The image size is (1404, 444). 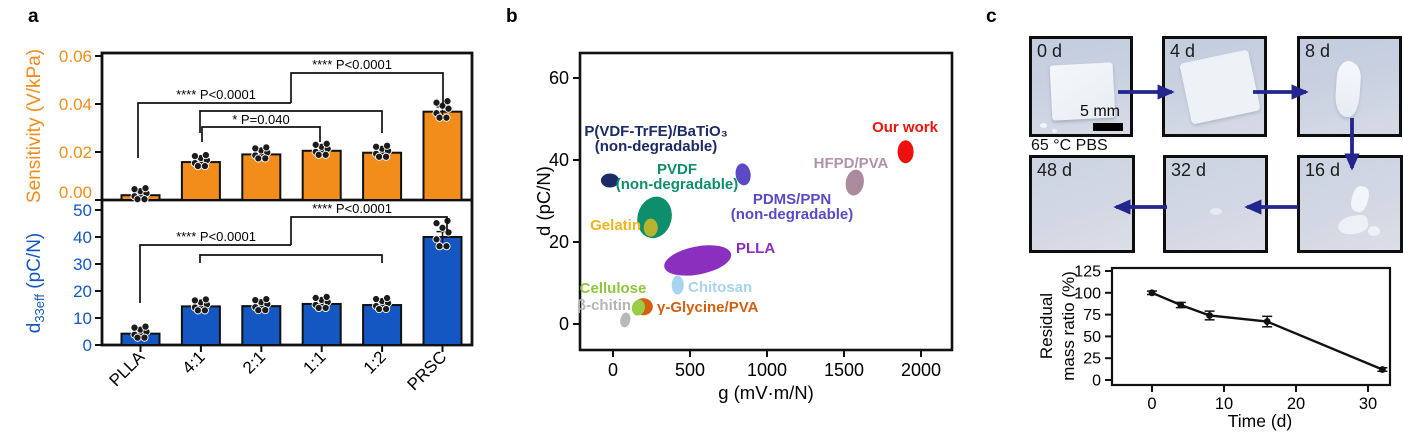 What do you see at coordinates (375, 362) in the screenshot?
I see `x-category-label: 1:2` at bounding box center [375, 362].